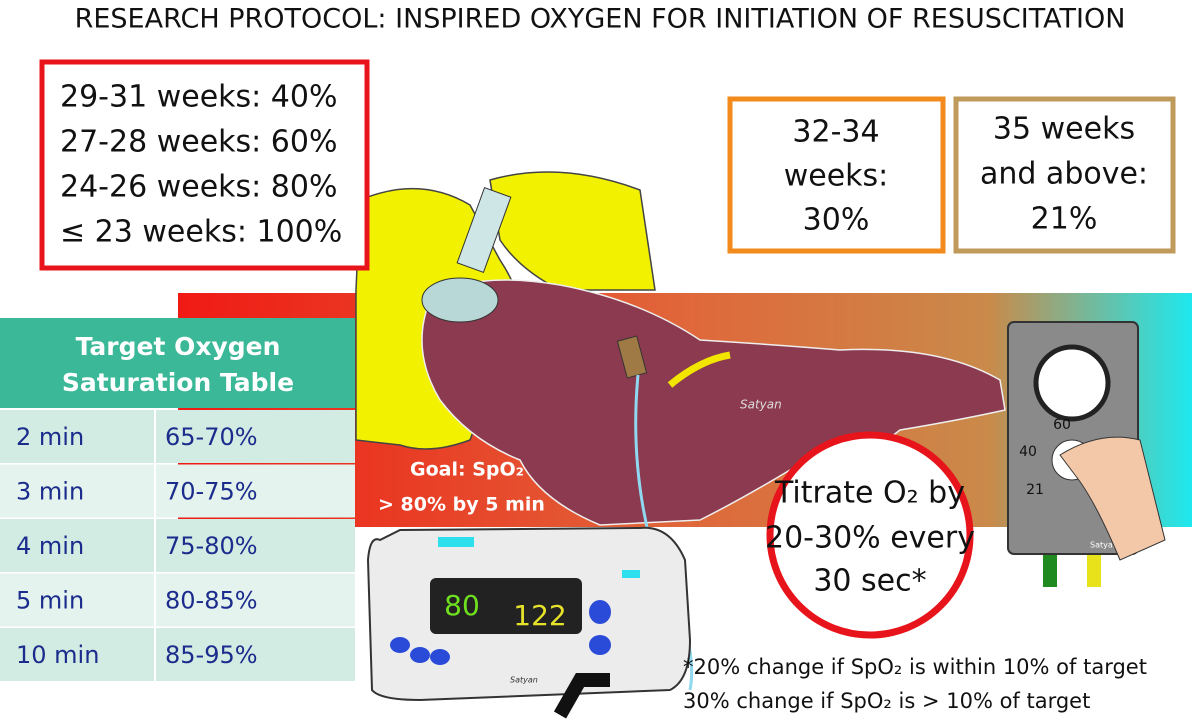  What do you see at coordinates (199, 187) in the screenshot?
I see `gestation-line: 24-26 weeks: 80%` at bounding box center [199, 187].